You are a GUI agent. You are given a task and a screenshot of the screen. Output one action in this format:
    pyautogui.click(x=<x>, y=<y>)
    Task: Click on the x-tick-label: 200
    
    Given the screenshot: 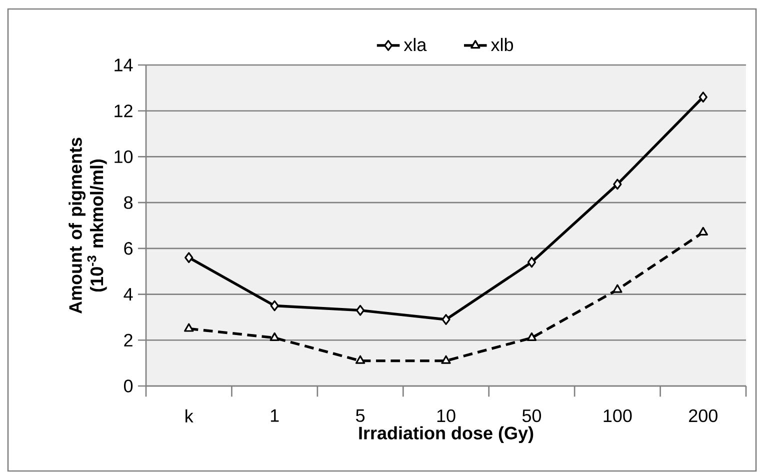 What is the action you would take?
    pyautogui.click(x=703, y=415)
    